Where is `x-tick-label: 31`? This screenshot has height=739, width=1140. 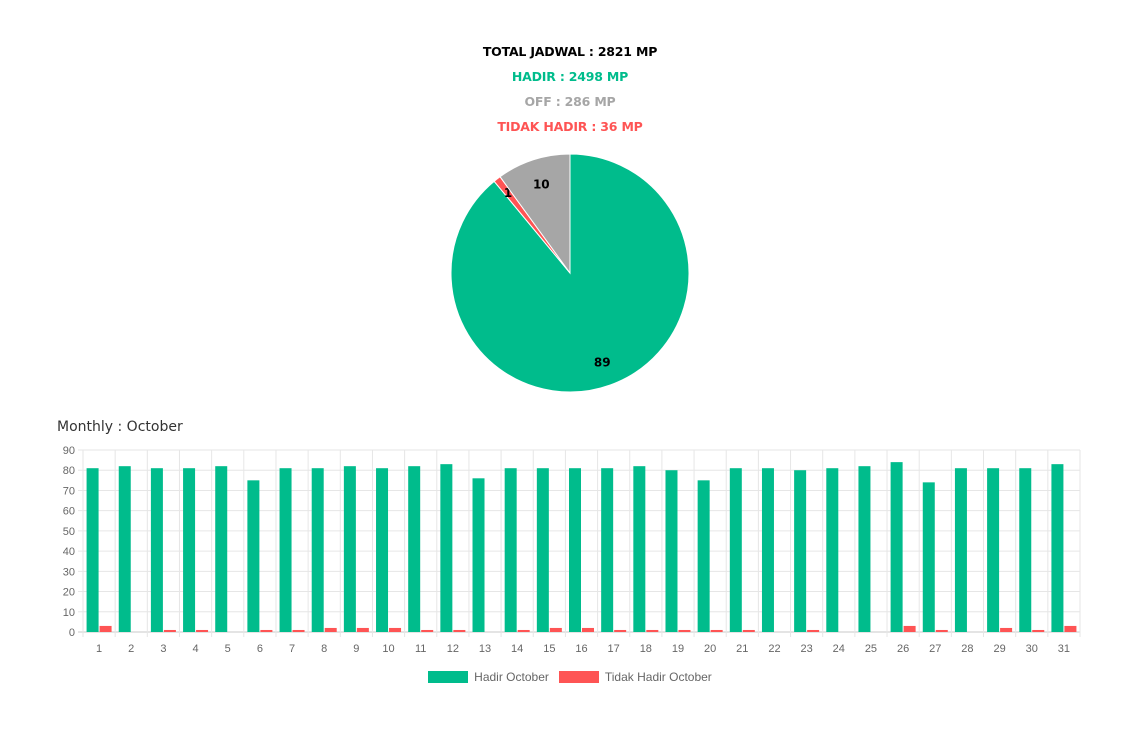 x-tick-label: 31 is located at coordinates (1064, 649).